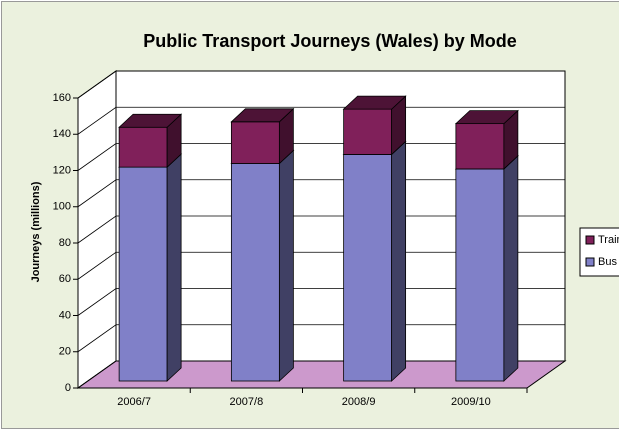  I want to click on y-tick-label: 40, so click(65, 315).